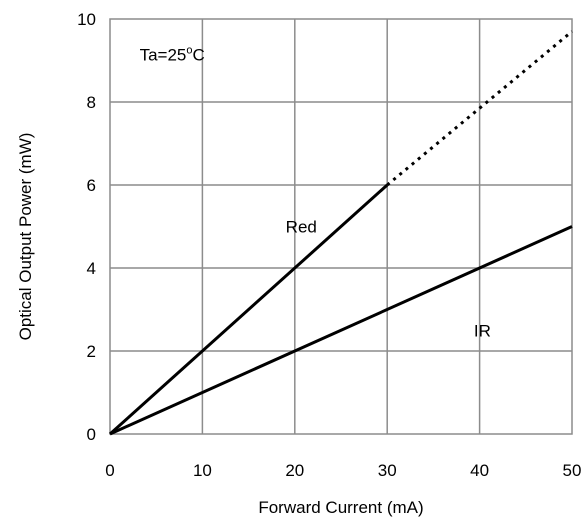 The height and width of the screenshot is (517, 588). What do you see at coordinates (91, 185) in the screenshot?
I see `y-tick-label-6: 6` at bounding box center [91, 185].